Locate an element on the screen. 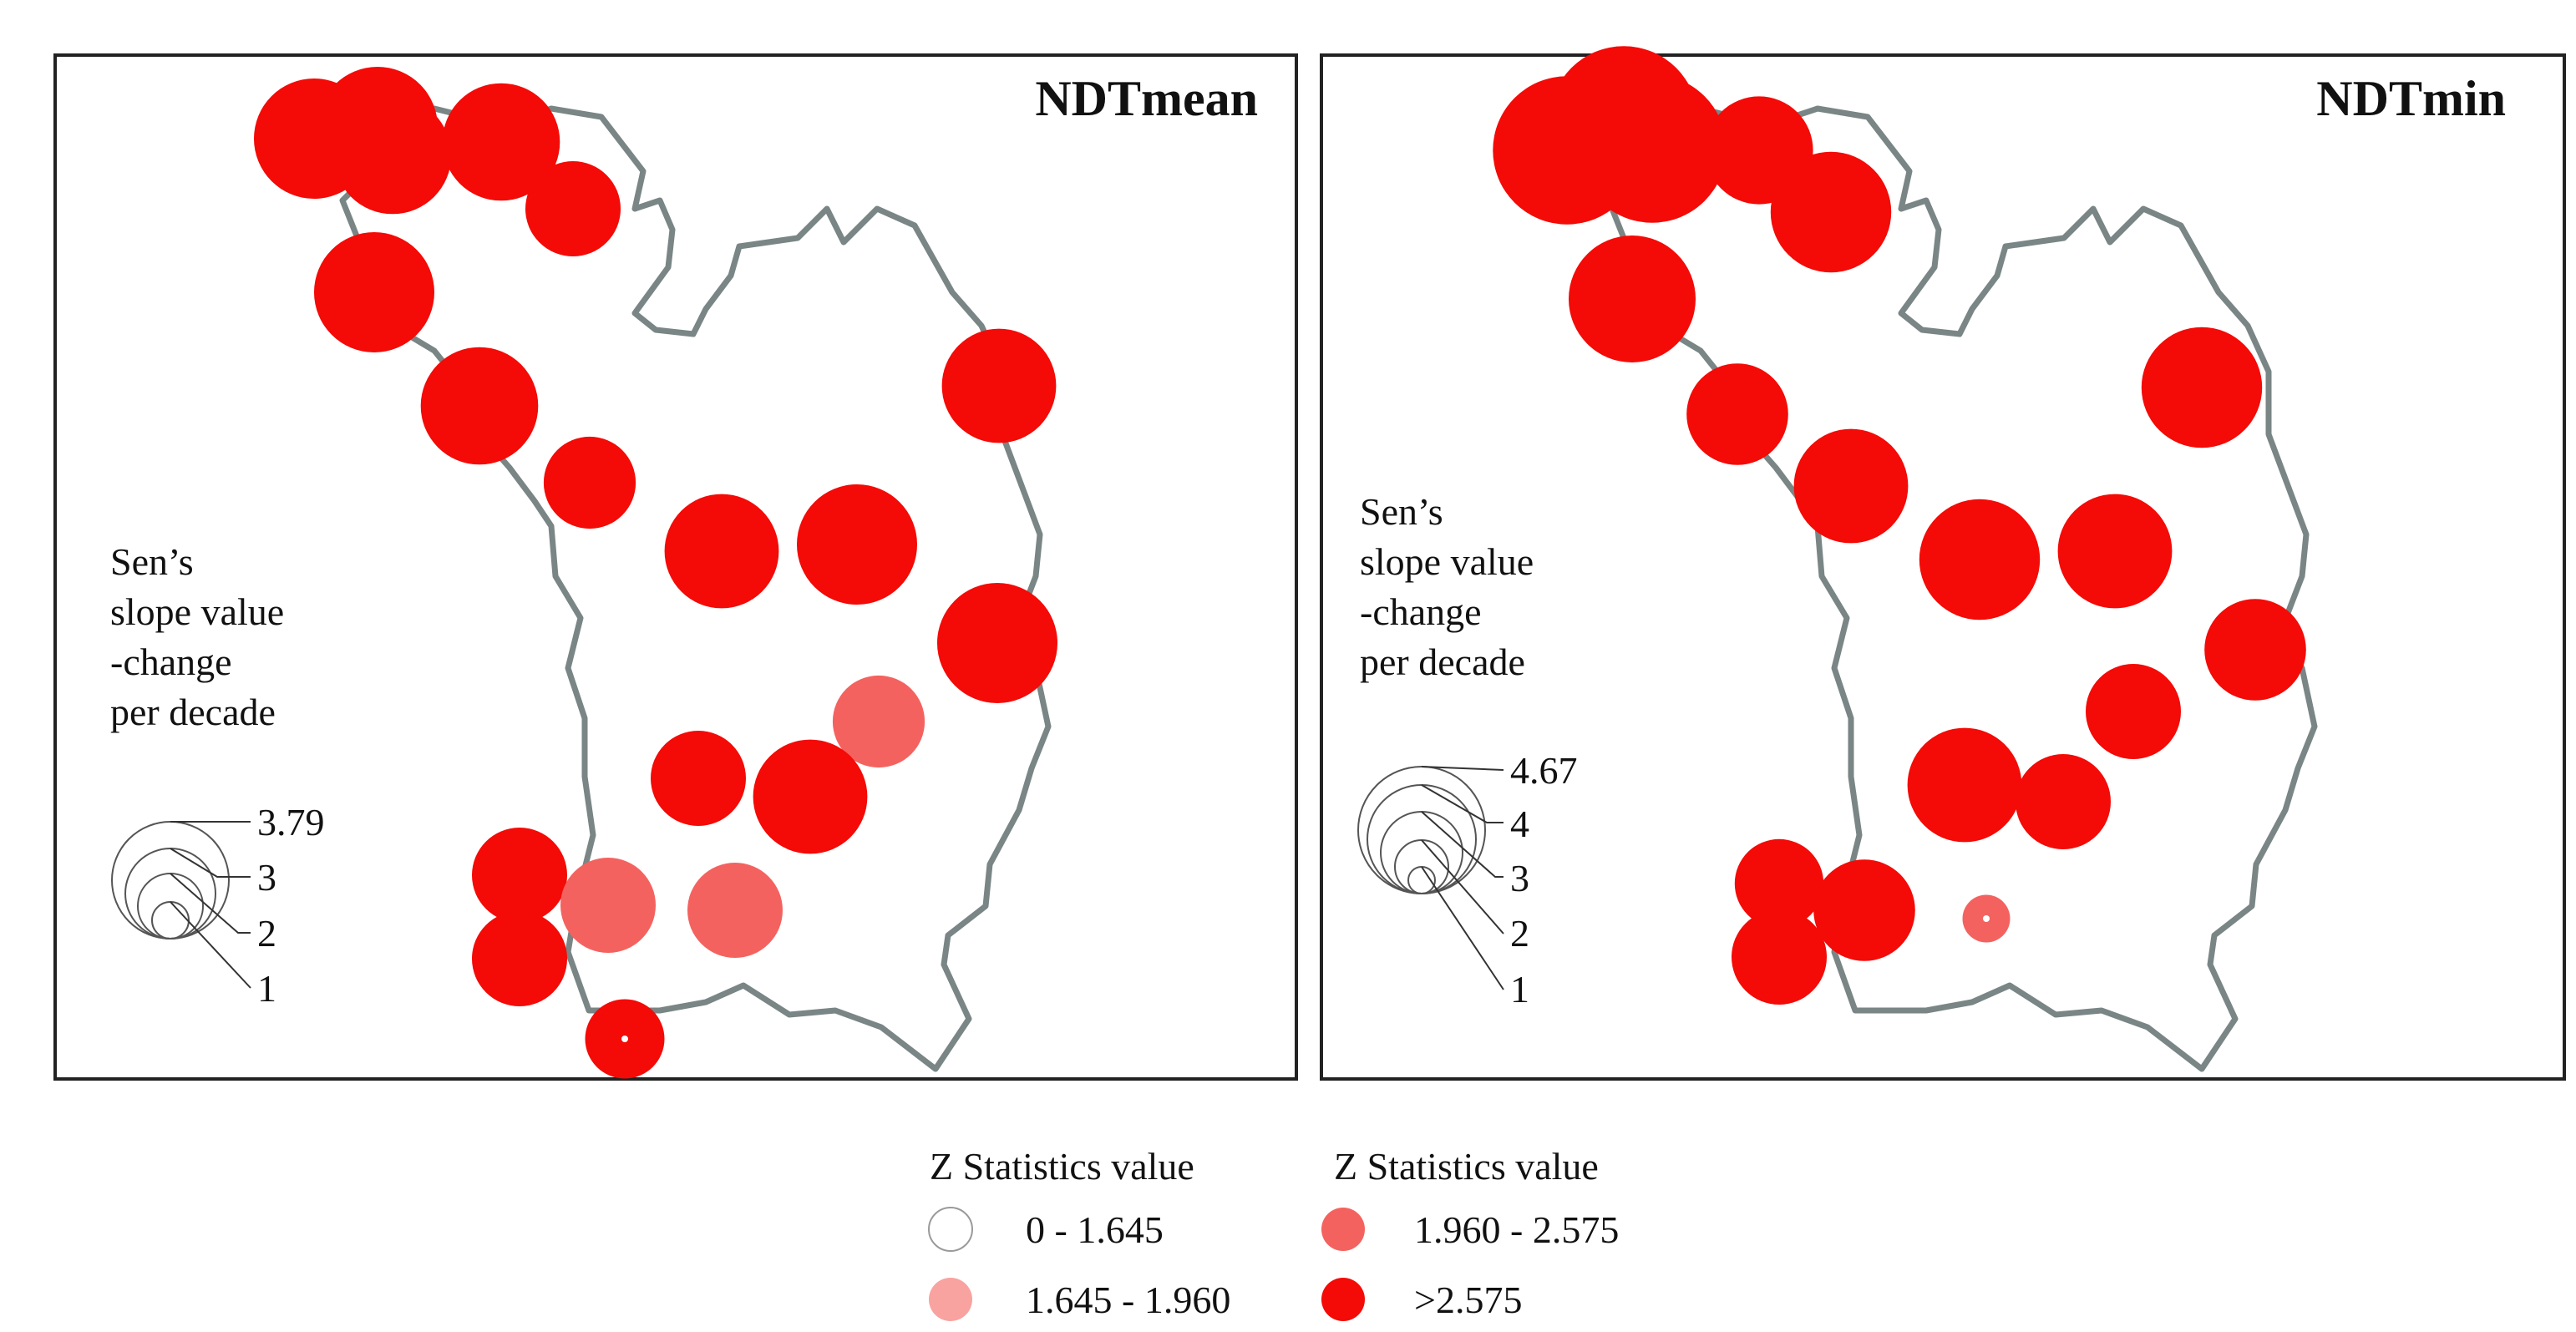 This screenshot has height=1332, width=2576. z-class-label: >2.575 is located at coordinates (1468, 1300).